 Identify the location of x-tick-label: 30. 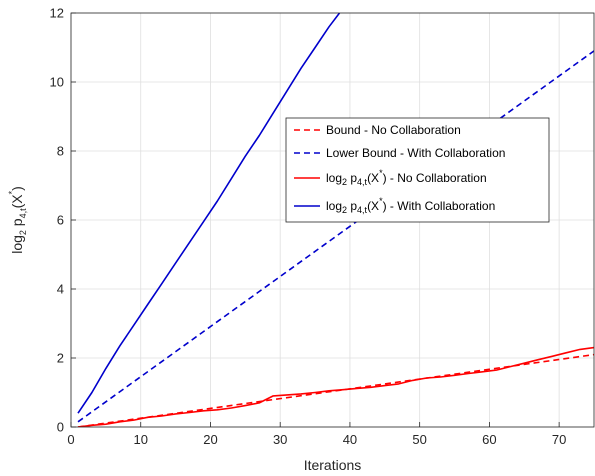
(280, 439).